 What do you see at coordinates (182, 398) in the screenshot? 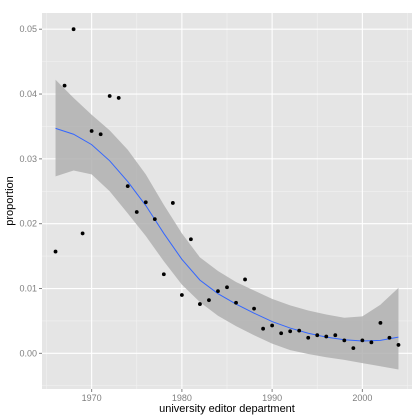
I see `x-tick-label: 1980` at bounding box center [182, 398].